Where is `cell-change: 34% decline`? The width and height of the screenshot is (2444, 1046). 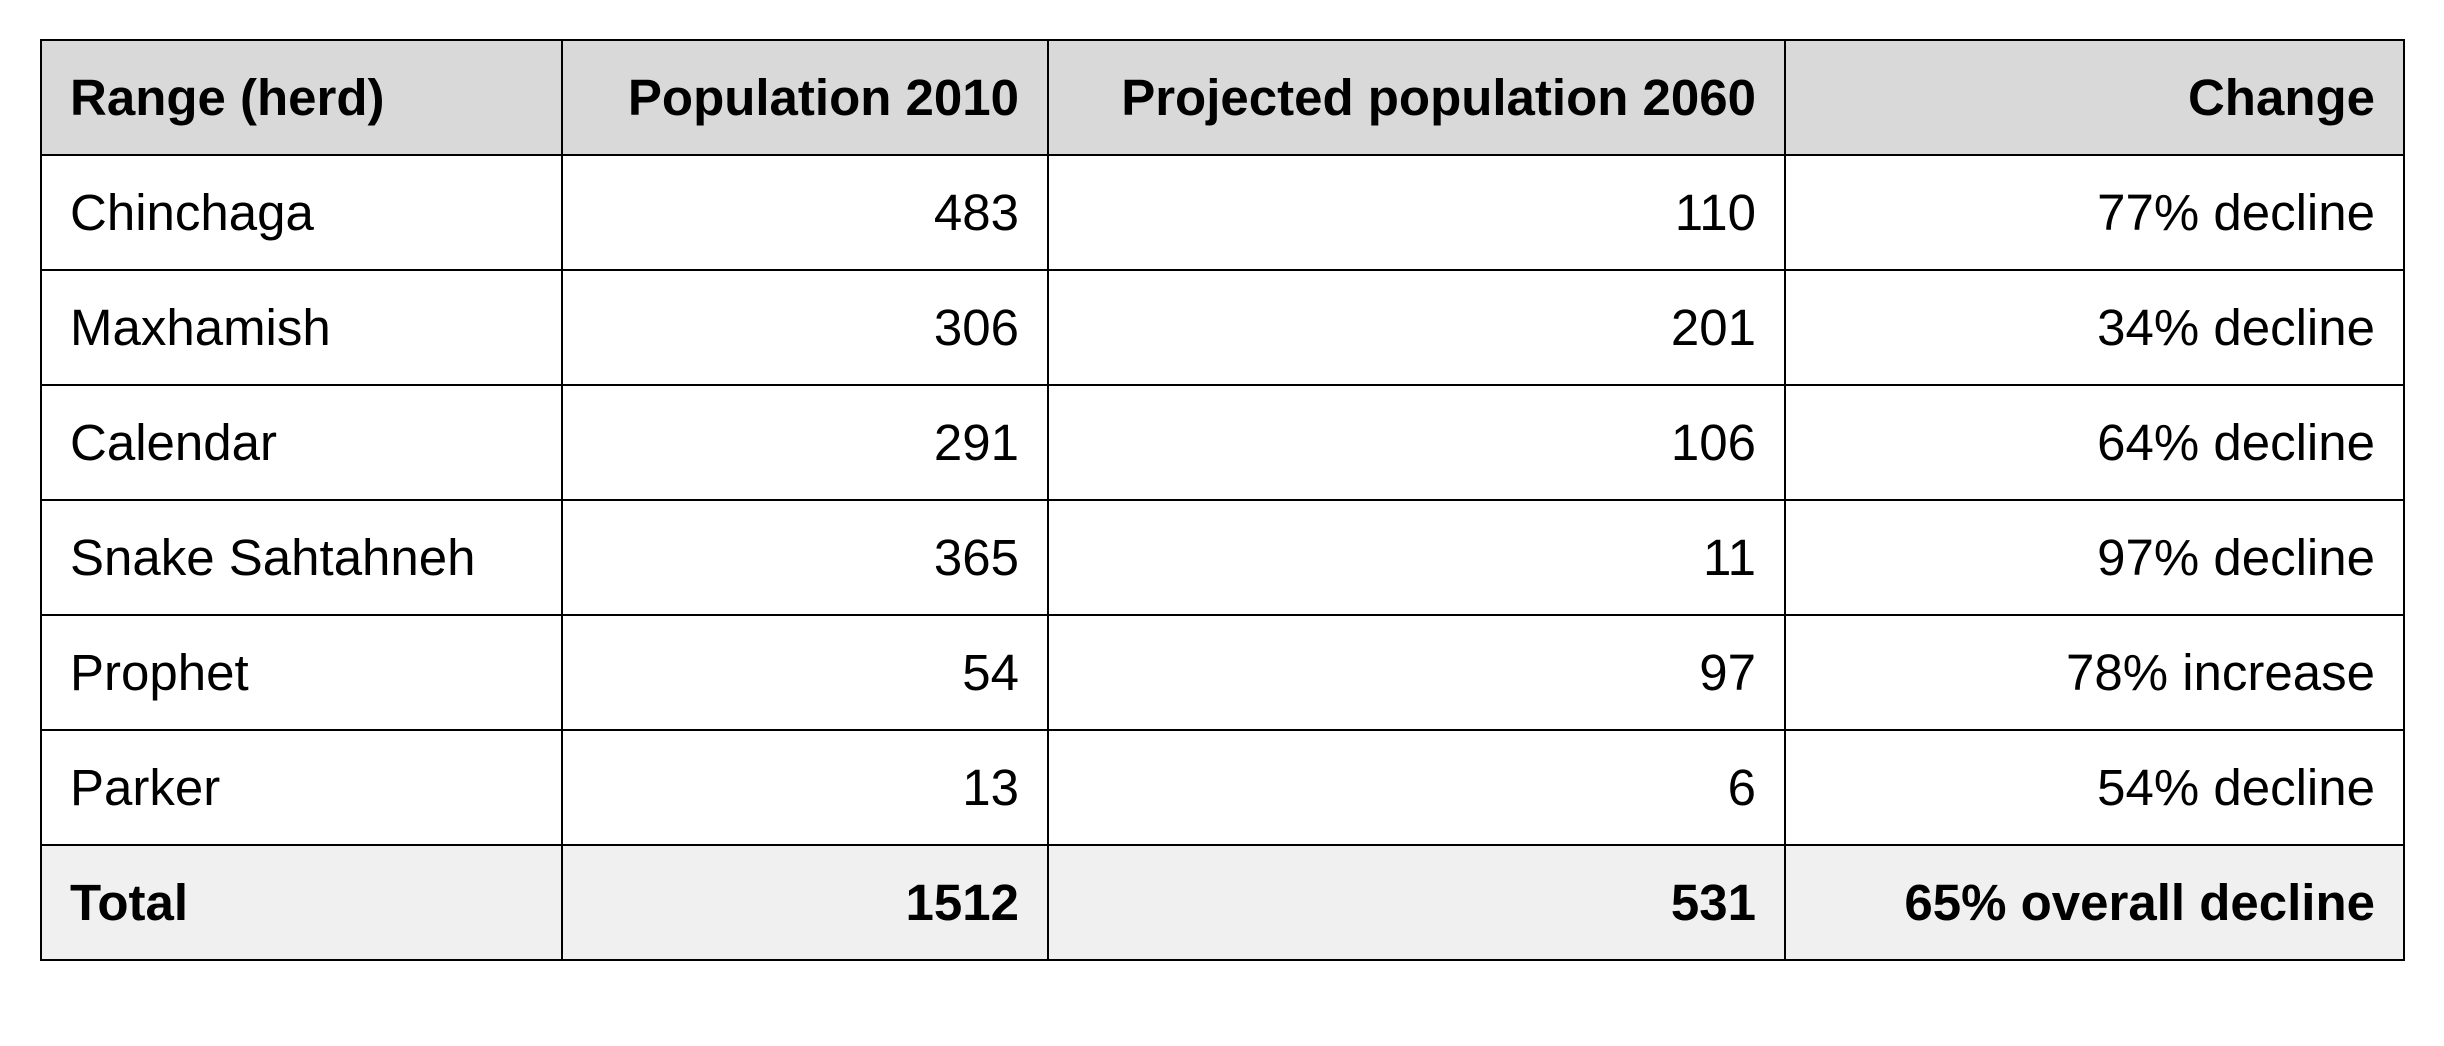 cell-change: 34% decline is located at coordinates (2094, 327).